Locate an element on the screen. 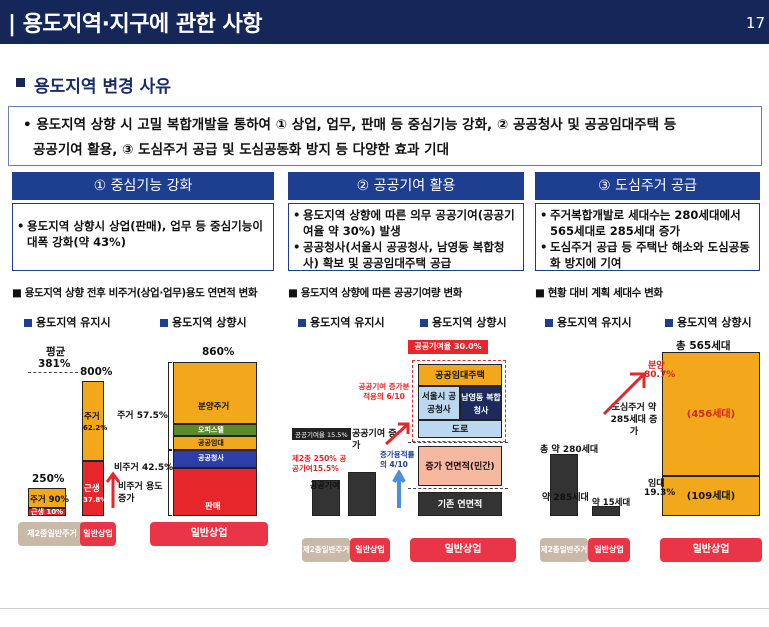 This screenshot has width=769, height=627. c2-left-incr: 공공기여 증가 is located at coordinates (374, 440).